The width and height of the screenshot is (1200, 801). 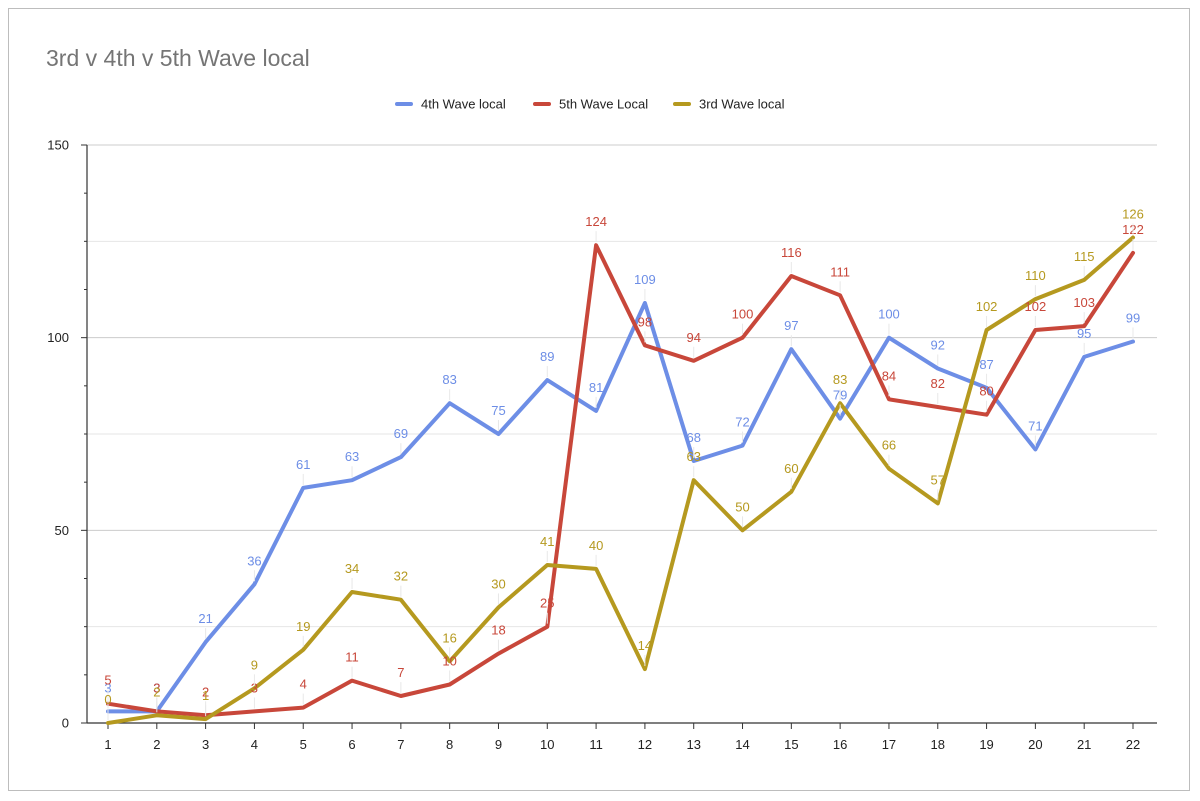 I want to click on x-tick-label: 15, so click(x=791, y=744).